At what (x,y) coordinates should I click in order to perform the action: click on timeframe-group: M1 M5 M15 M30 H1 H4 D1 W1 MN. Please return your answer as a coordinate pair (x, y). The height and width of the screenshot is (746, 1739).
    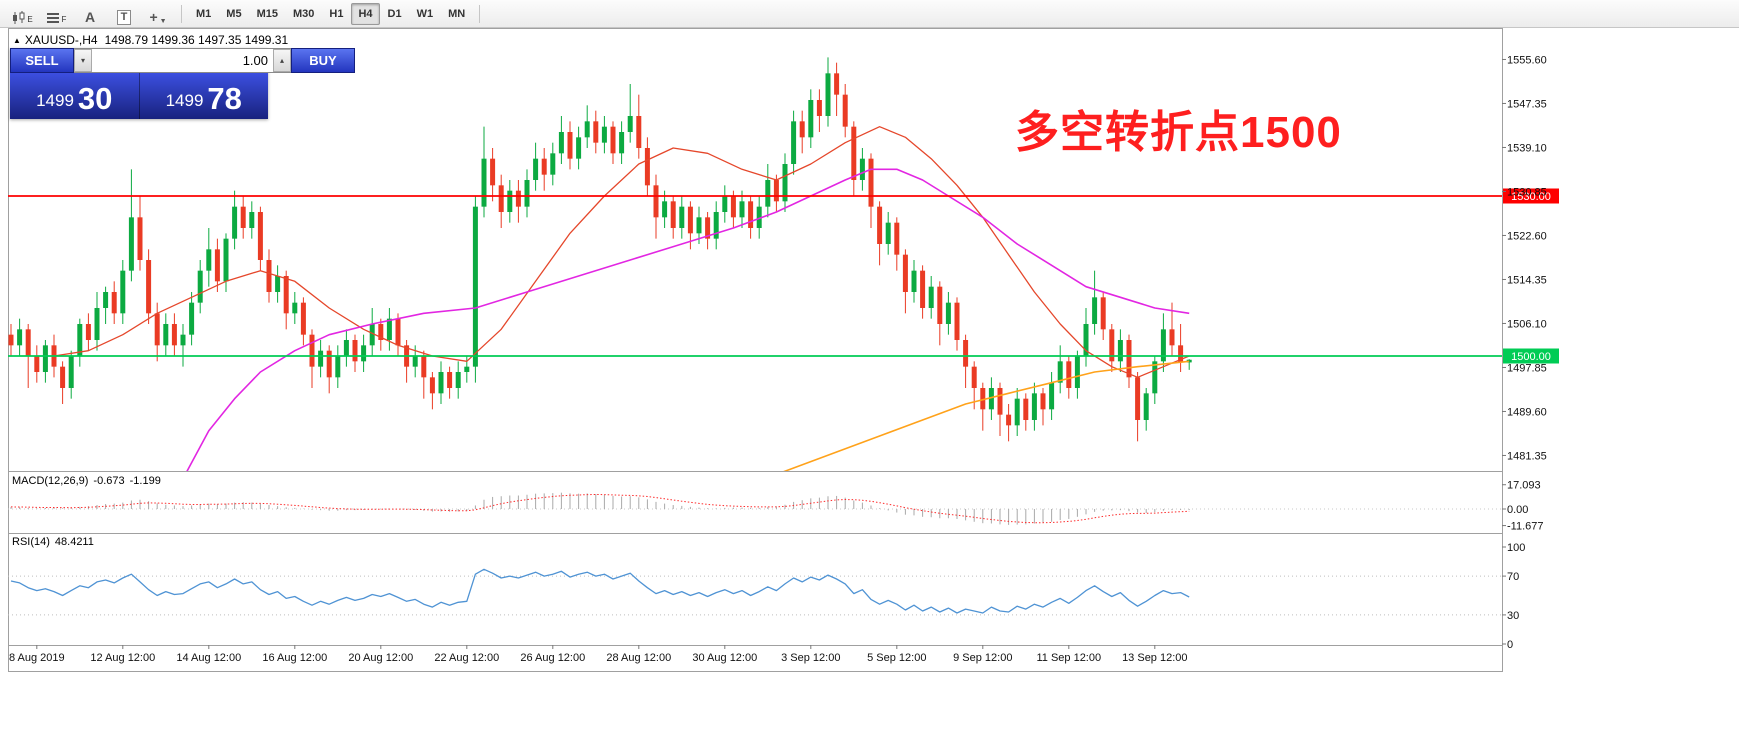
    Looking at the image, I should click on (330, 13).